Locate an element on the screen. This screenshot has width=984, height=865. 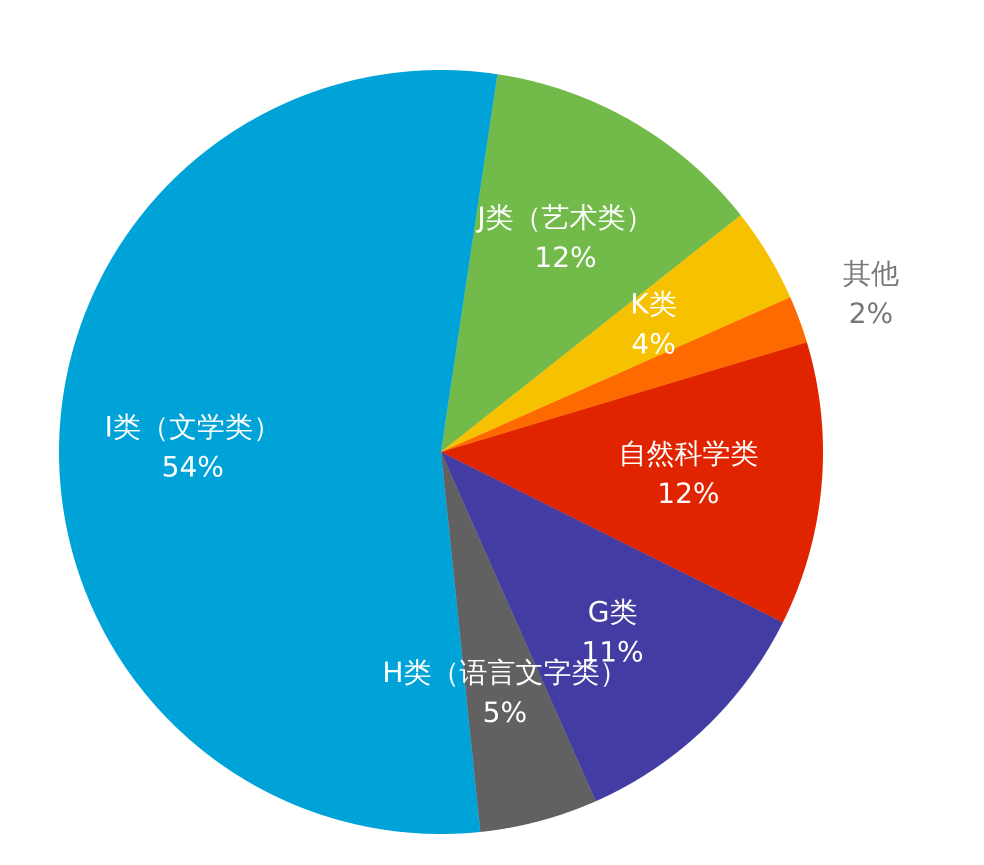
slice-label: I类（文学类） is located at coordinates (192, 427).